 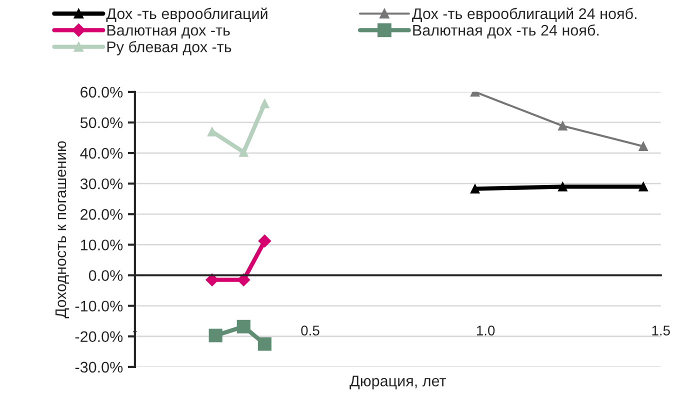 What do you see at coordinates (398, 383) in the screenshot?
I see `x-axis-title: Дюрация, лет` at bounding box center [398, 383].